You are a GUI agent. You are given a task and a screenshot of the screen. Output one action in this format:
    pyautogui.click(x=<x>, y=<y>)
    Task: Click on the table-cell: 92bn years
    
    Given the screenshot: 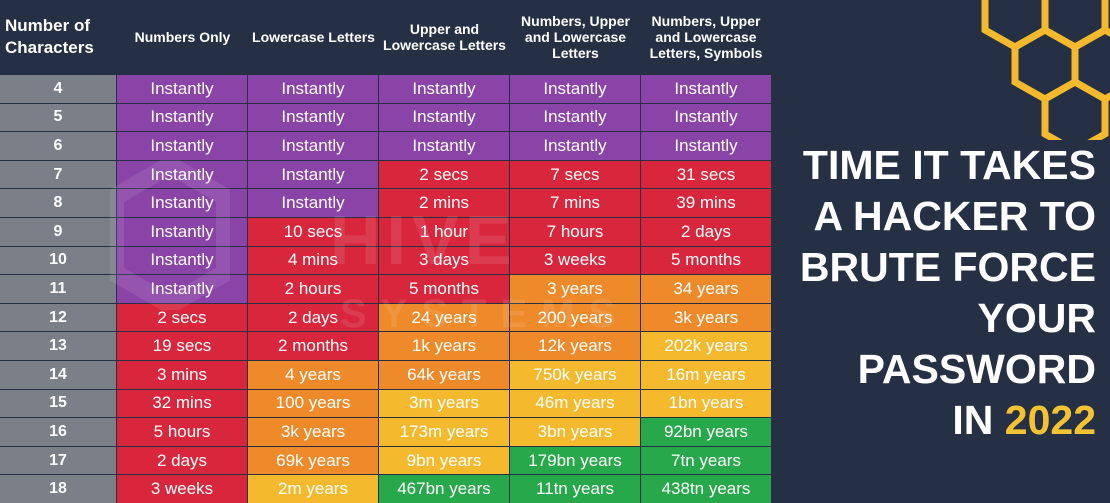 What is the action you would take?
    pyautogui.click(x=706, y=432)
    